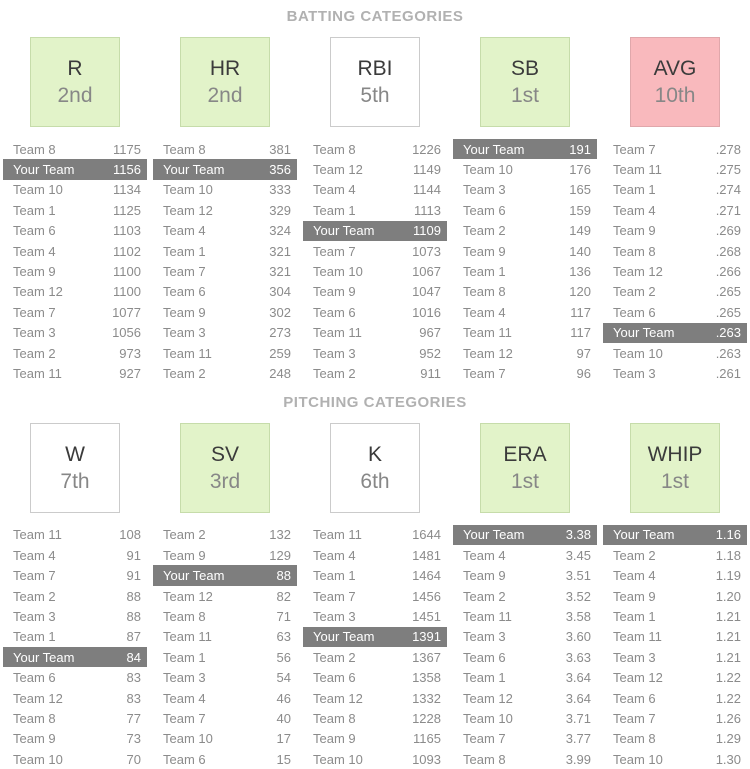  What do you see at coordinates (283, 616) in the screenshot?
I see `team-value: 71` at bounding box center [283, 616].